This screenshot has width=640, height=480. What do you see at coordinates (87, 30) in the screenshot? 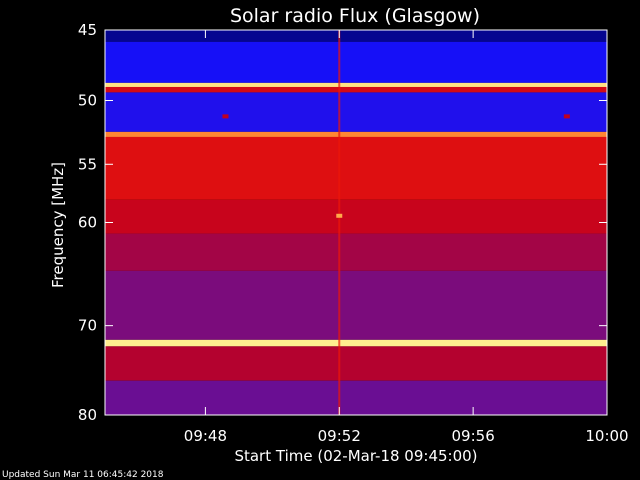
I see `y-tick-label: 45` at bounding box center [87, 30].